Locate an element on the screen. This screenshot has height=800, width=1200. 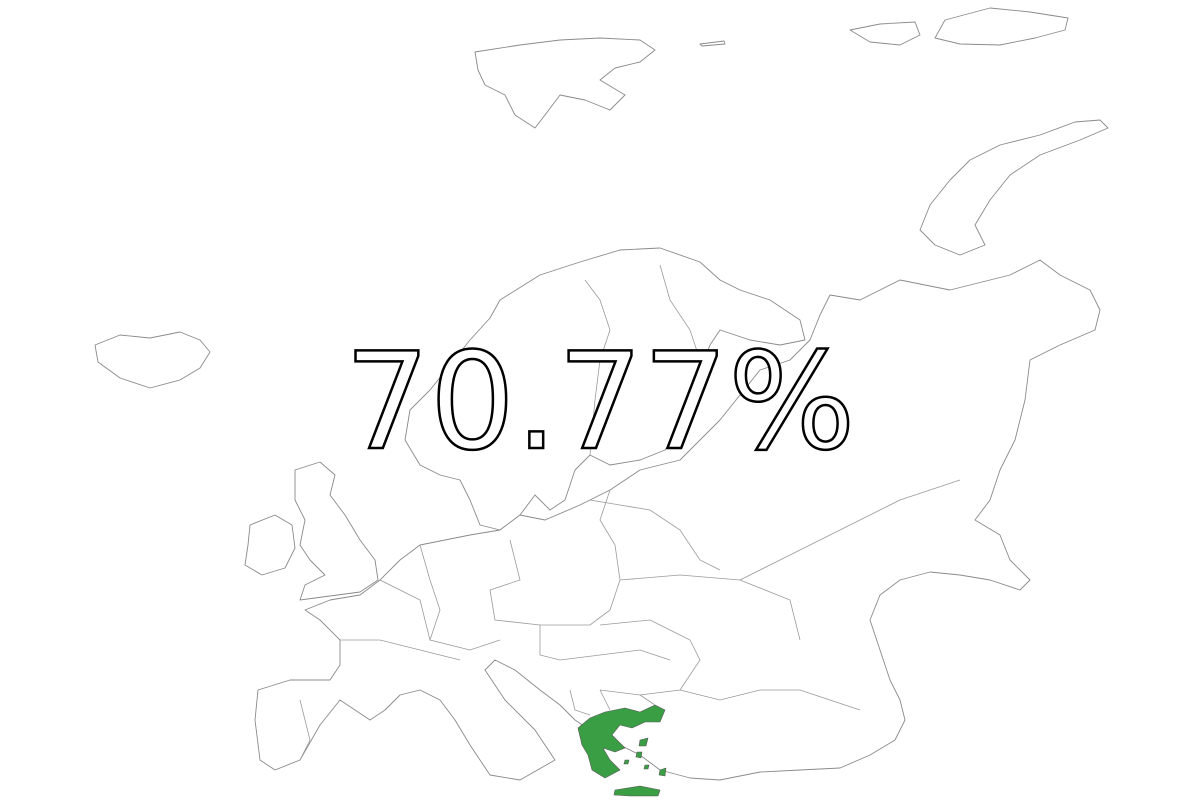
percentage-label: 70.77% is located at coordinates (600, 402).